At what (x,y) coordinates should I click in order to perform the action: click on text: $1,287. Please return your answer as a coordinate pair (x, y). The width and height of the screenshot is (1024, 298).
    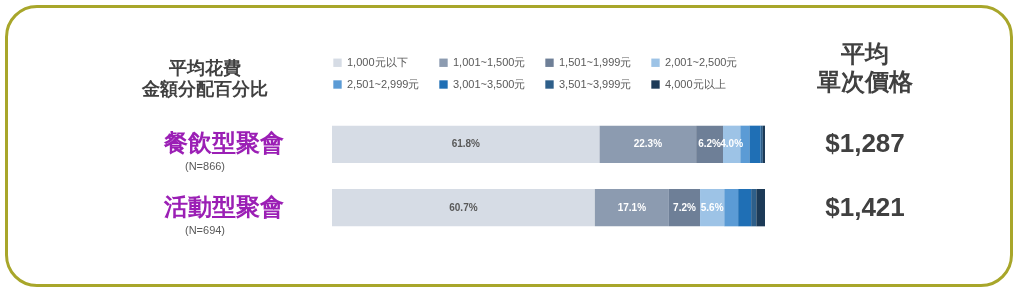
    Looking at the image, I should click on (865, 143).